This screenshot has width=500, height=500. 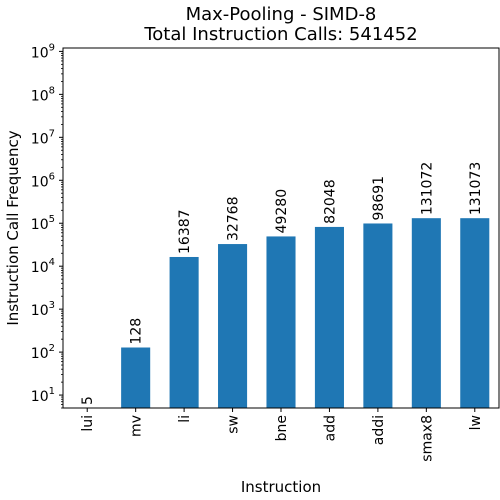 What do you see at coordinates (43, 51) in the screenshot?
I see `y-tick-label: 10⁹` at bounding box center [43, 51].